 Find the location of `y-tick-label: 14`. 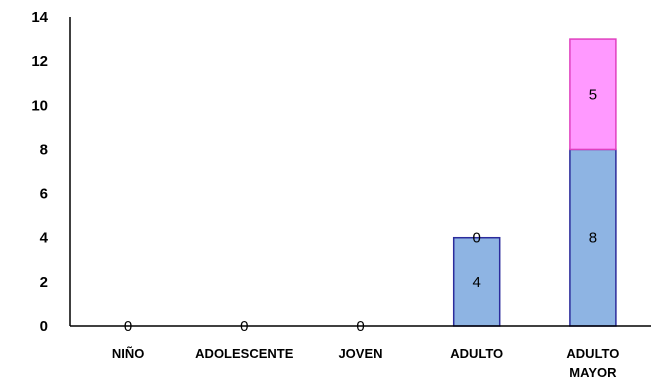

y-tick-label: 14 is located at coordinates (39, 17).